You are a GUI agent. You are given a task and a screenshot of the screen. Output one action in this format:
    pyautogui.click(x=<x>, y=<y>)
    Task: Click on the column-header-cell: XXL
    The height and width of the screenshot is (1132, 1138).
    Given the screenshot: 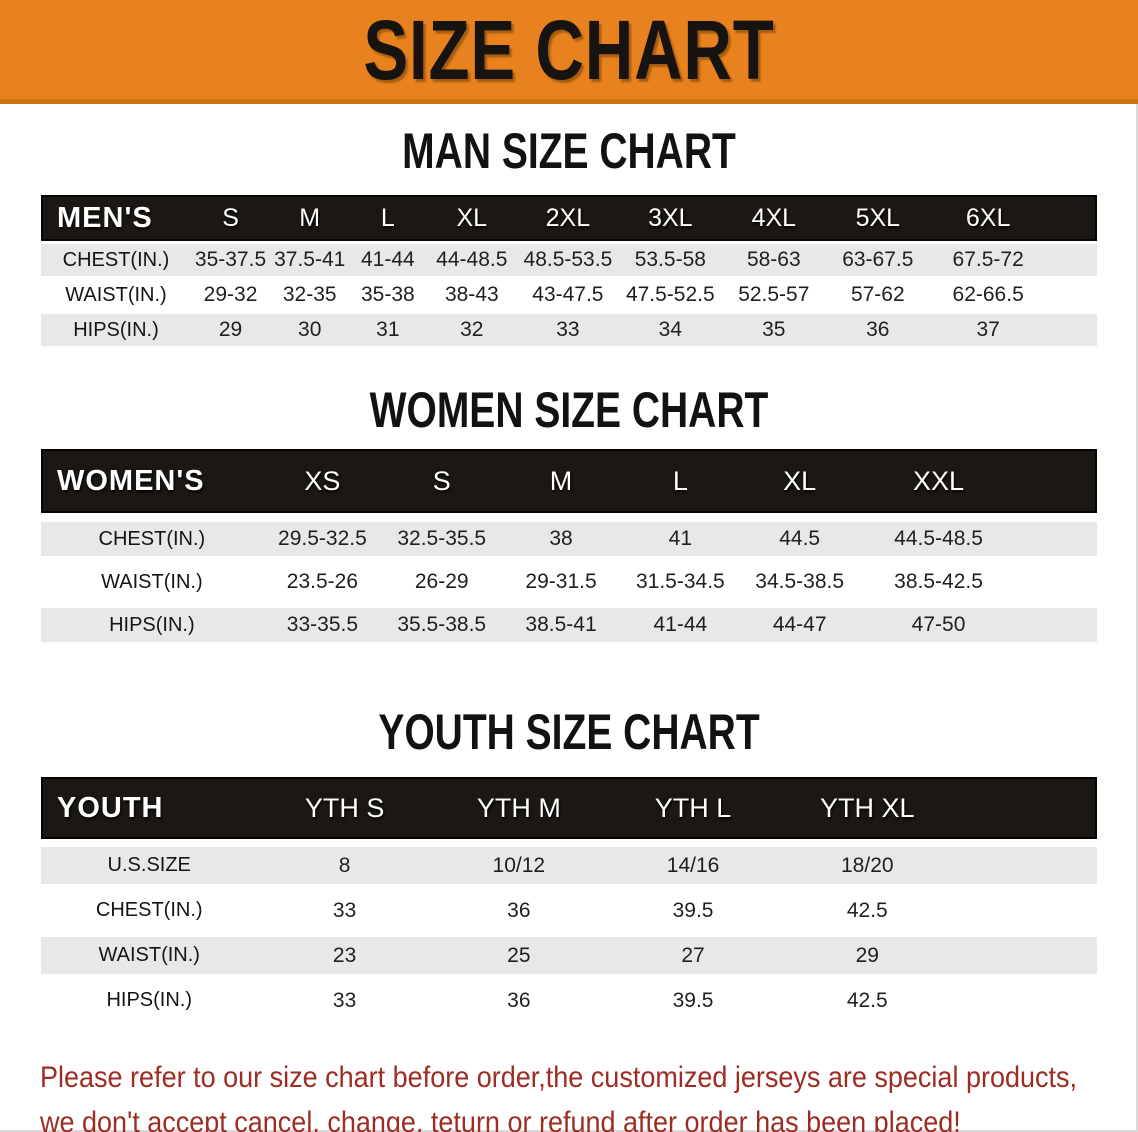 What is the action you would take?
    pyautogui.click(x=938, y=481)
    